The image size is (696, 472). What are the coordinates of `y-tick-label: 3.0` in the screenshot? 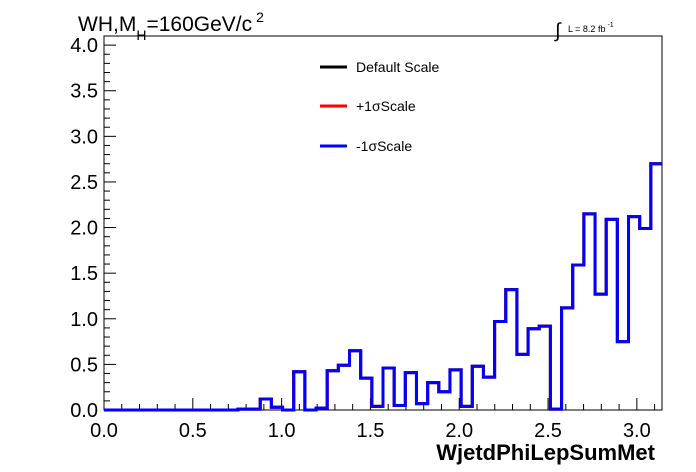 It's located at (84, 137).